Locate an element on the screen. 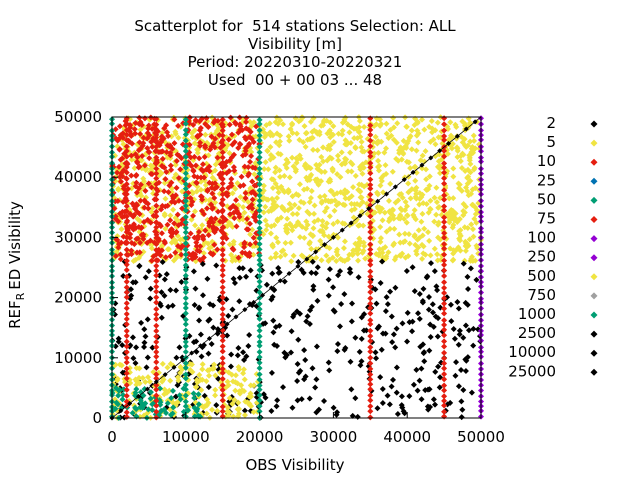  y-tick-label: 40000 is located at coordinates (78, 177).